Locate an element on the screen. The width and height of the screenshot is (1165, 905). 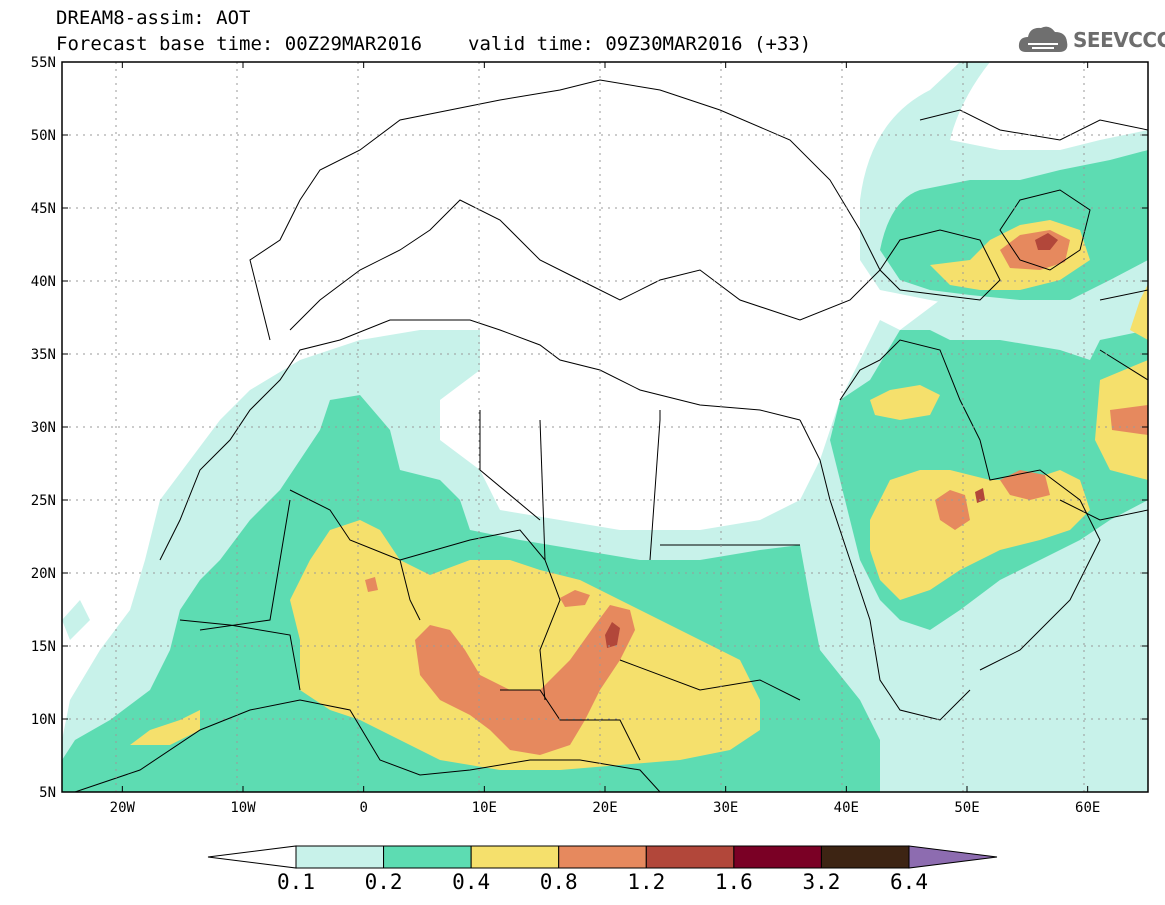
lat-label: 45N is located at coordinates (43, 209).